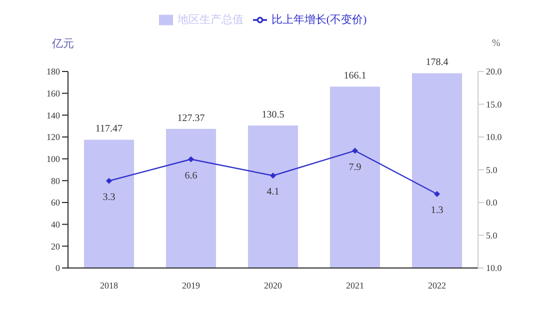  I want to click on y-tick-label: 60, so click(55, 203).